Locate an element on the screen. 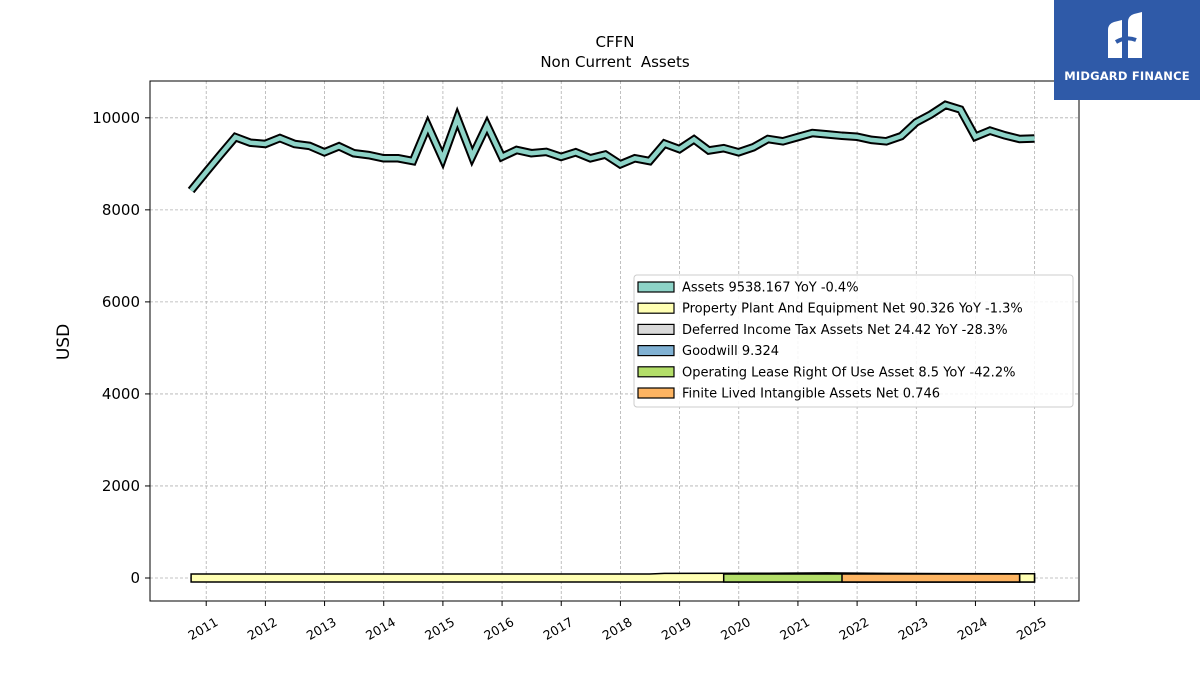 The image size is (1200, 675). logo-text: MIDGARD FINANCE is located at coordinates (1127, 76).